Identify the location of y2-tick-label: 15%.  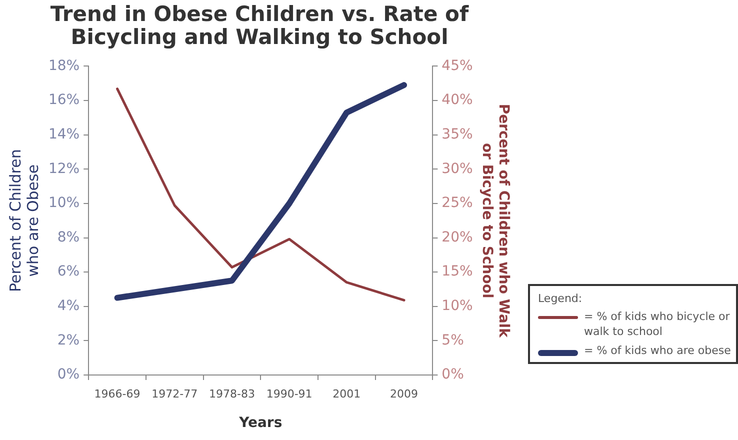
(457, 272).